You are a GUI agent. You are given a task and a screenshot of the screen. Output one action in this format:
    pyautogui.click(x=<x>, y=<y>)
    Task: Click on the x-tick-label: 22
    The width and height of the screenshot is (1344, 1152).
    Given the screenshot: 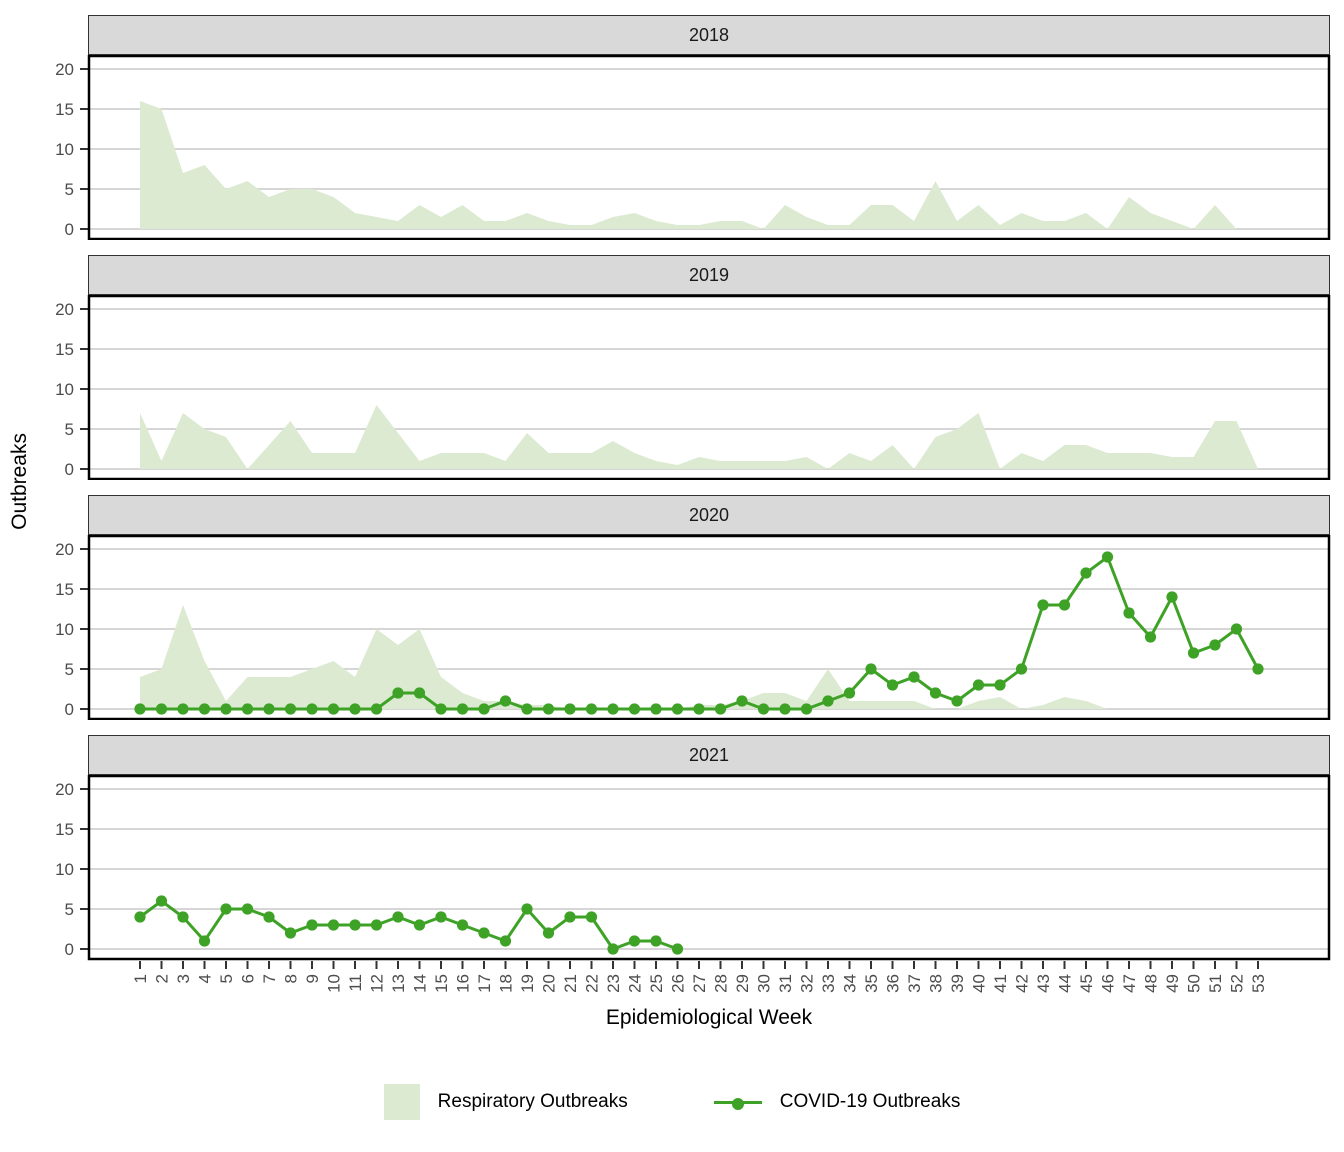 What is the action you would take?
    pyautogui.click(x=592, y=983)
    